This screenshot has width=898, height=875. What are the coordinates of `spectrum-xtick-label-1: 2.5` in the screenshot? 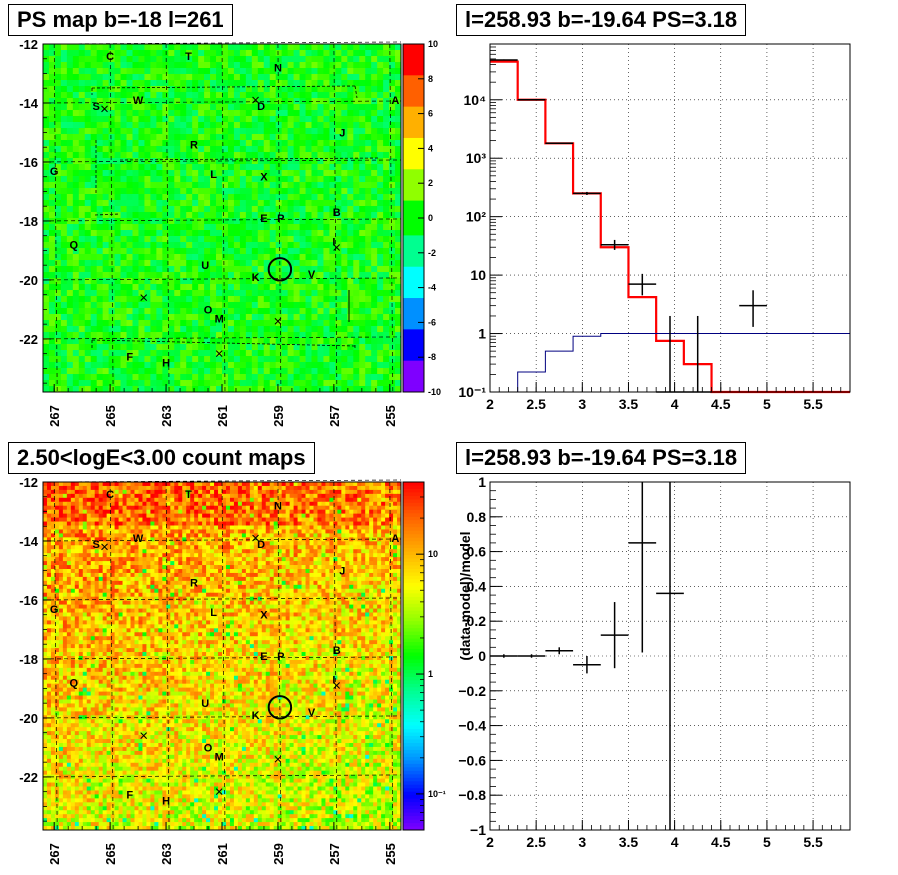 It's located at (536, 404).